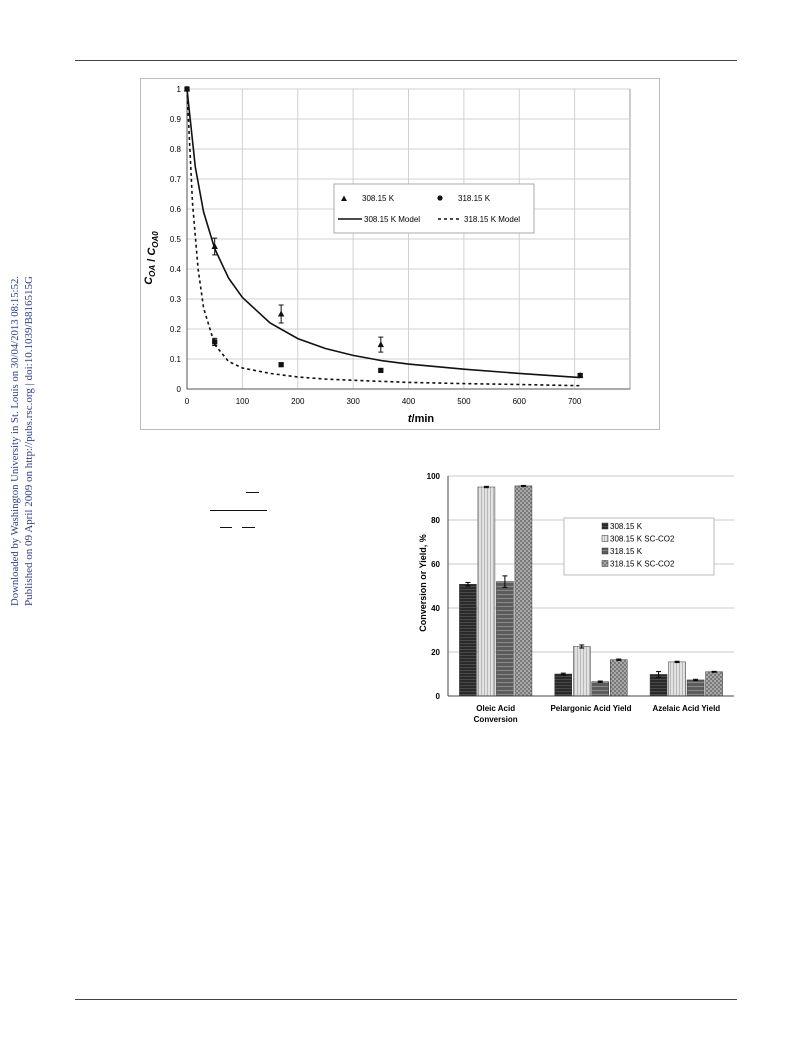 The image size is (793, 1039). What do you see at coordinates (492, 219) in the screenshot?
I see `legend-label: 318.15 K Model` at bounding box center [492, 219].